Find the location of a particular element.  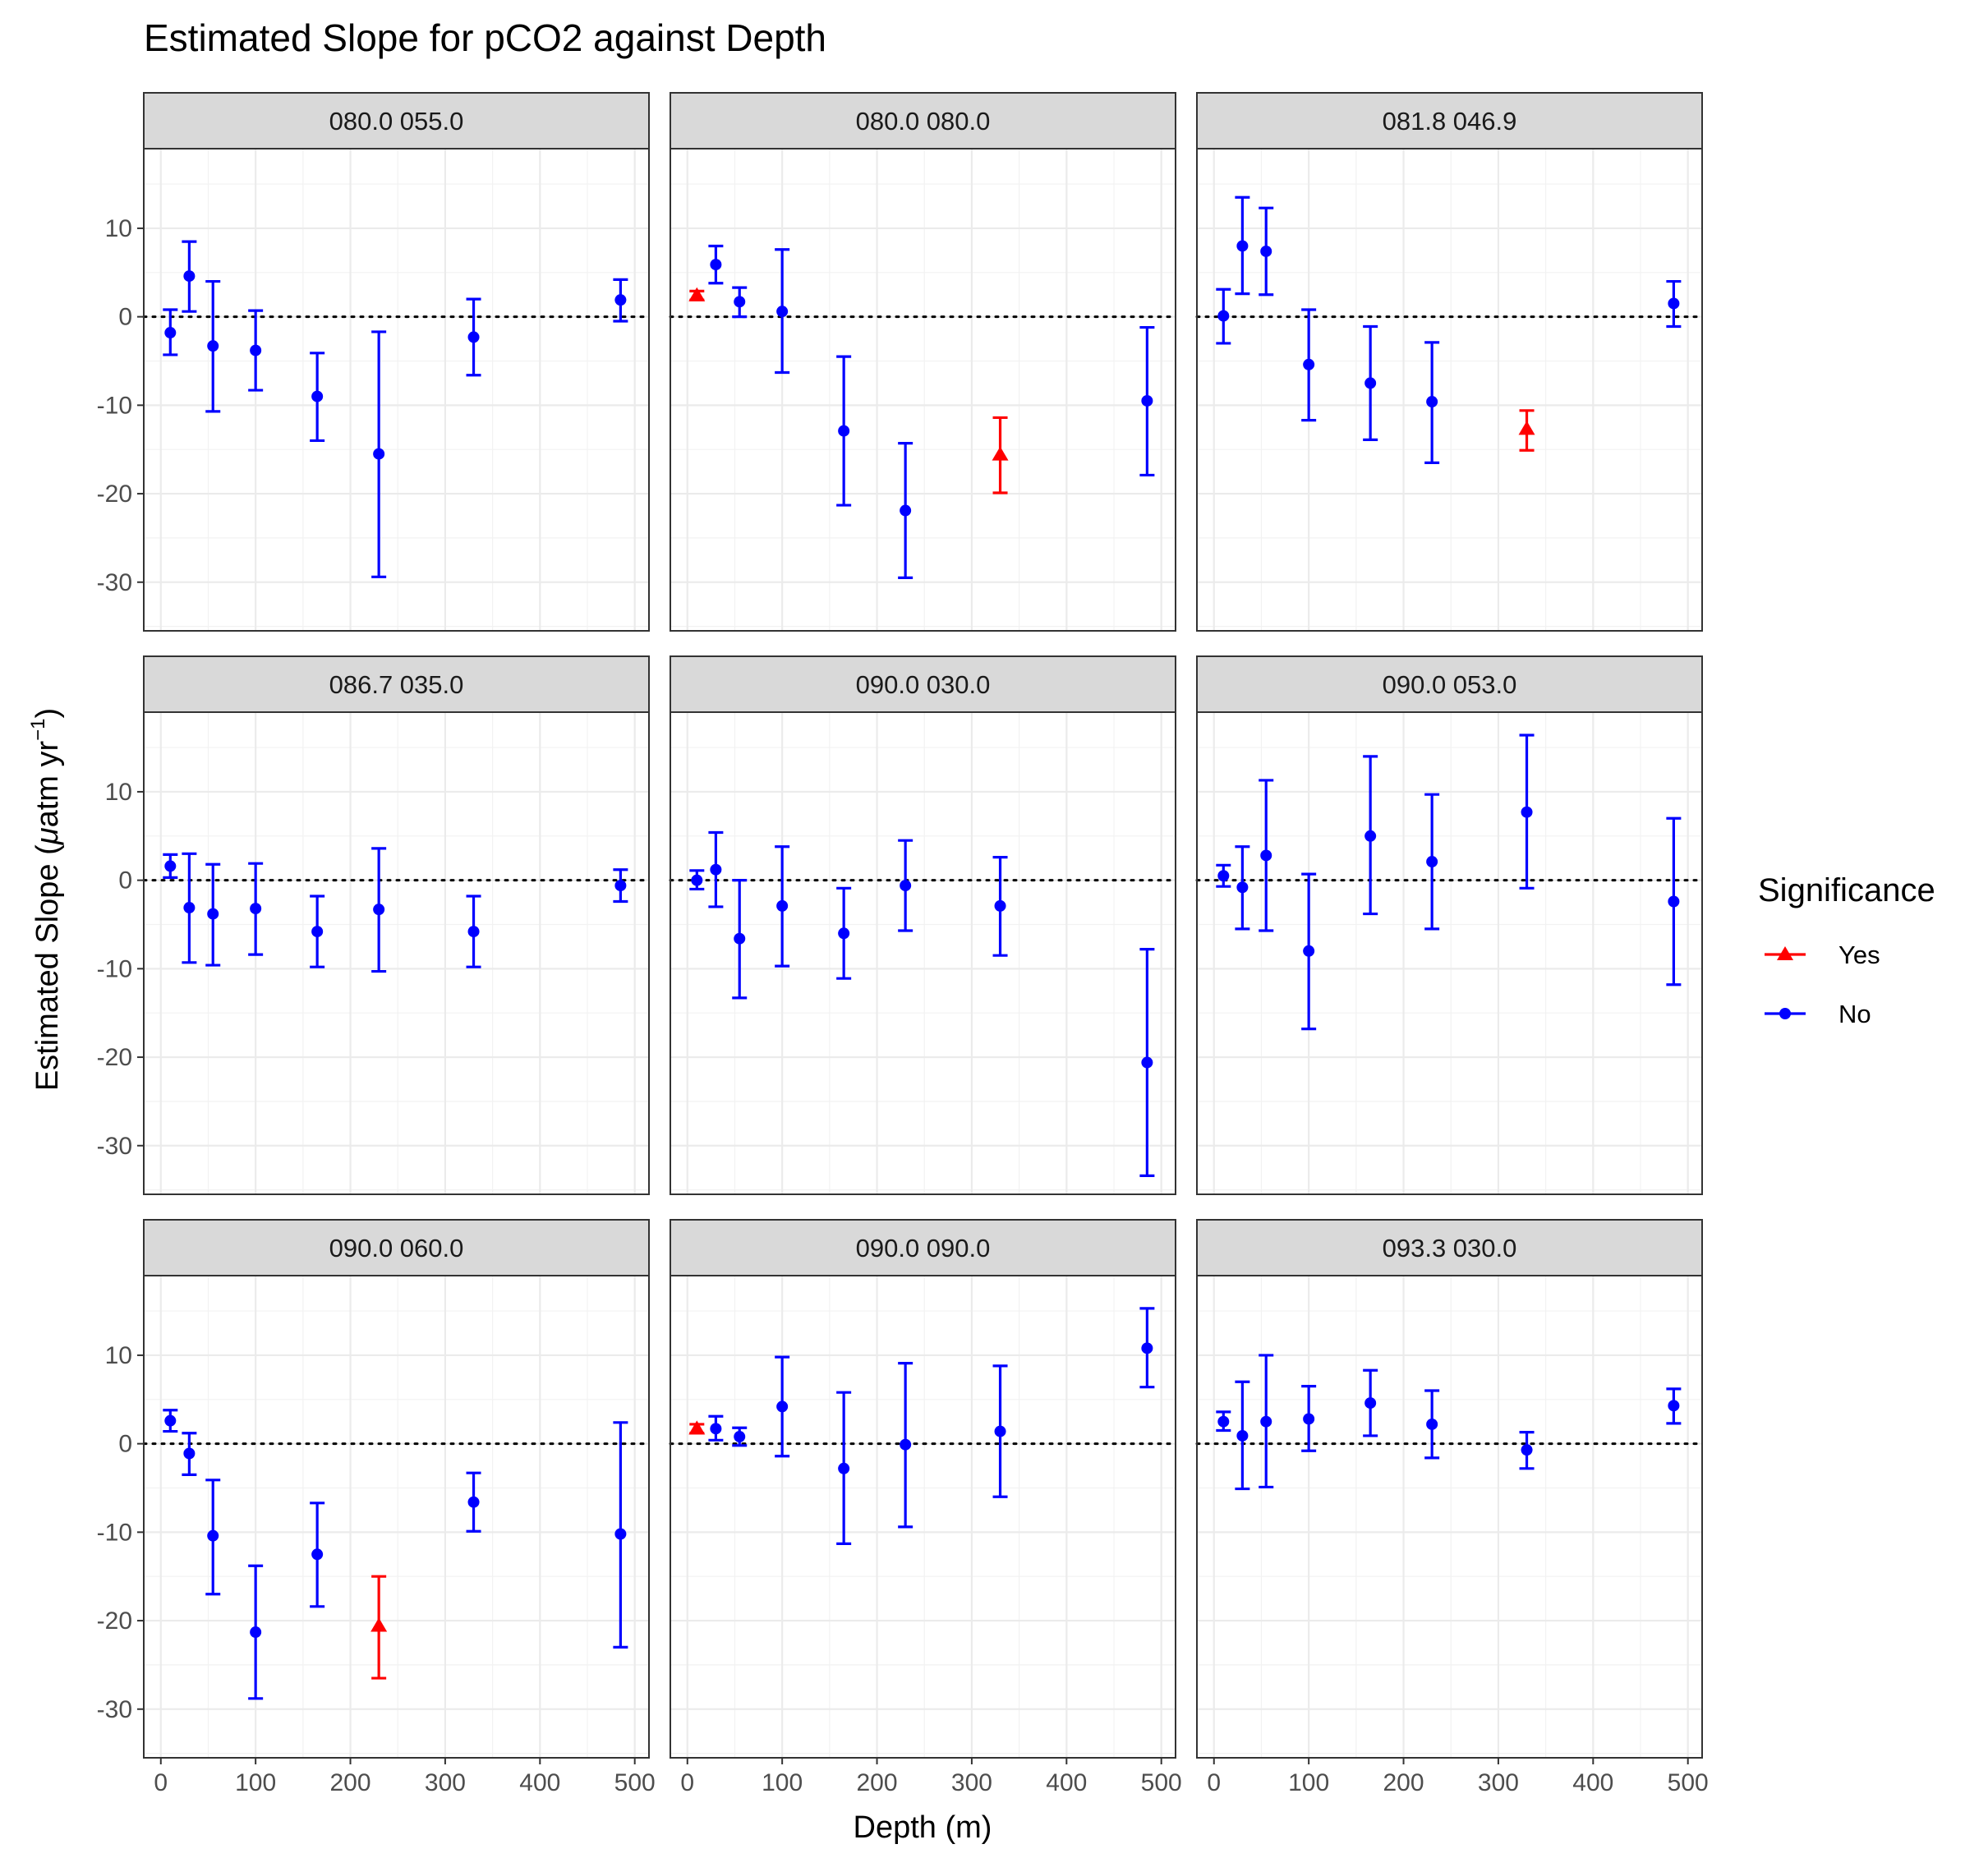

facet-strip-label: 093.3 030.0 is located at coordinates (1450, 1248).